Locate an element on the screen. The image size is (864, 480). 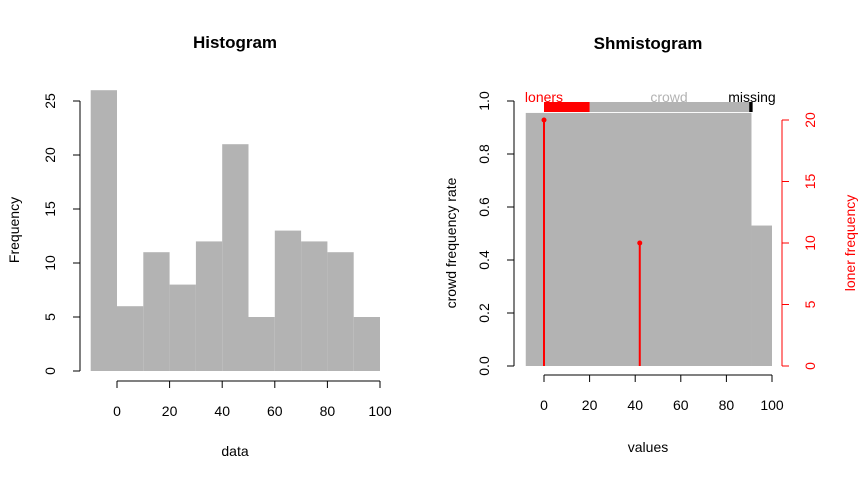
y-tick-label: 0.6 is located at coordinates (484, 207).